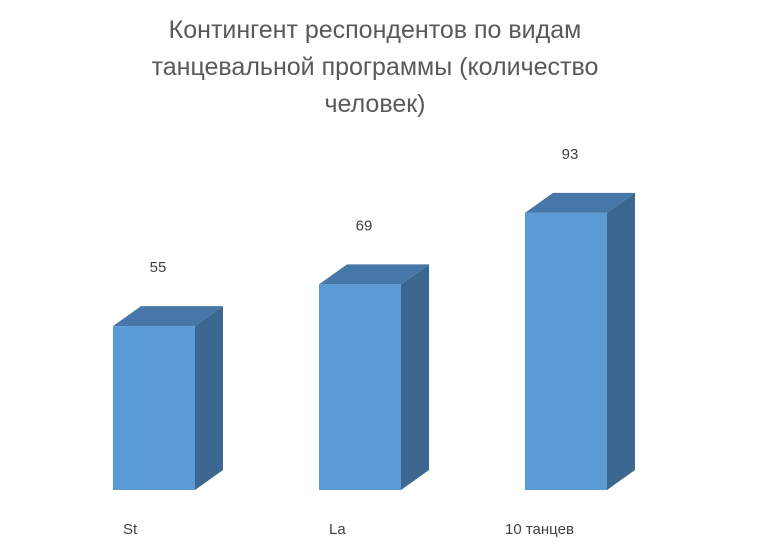 The height and width of the screenshot is (550, 760). What do you see at coordinates (337, 529) in the screenshot?
I see `x-tick-label: La` at bounding box center [337, 529].